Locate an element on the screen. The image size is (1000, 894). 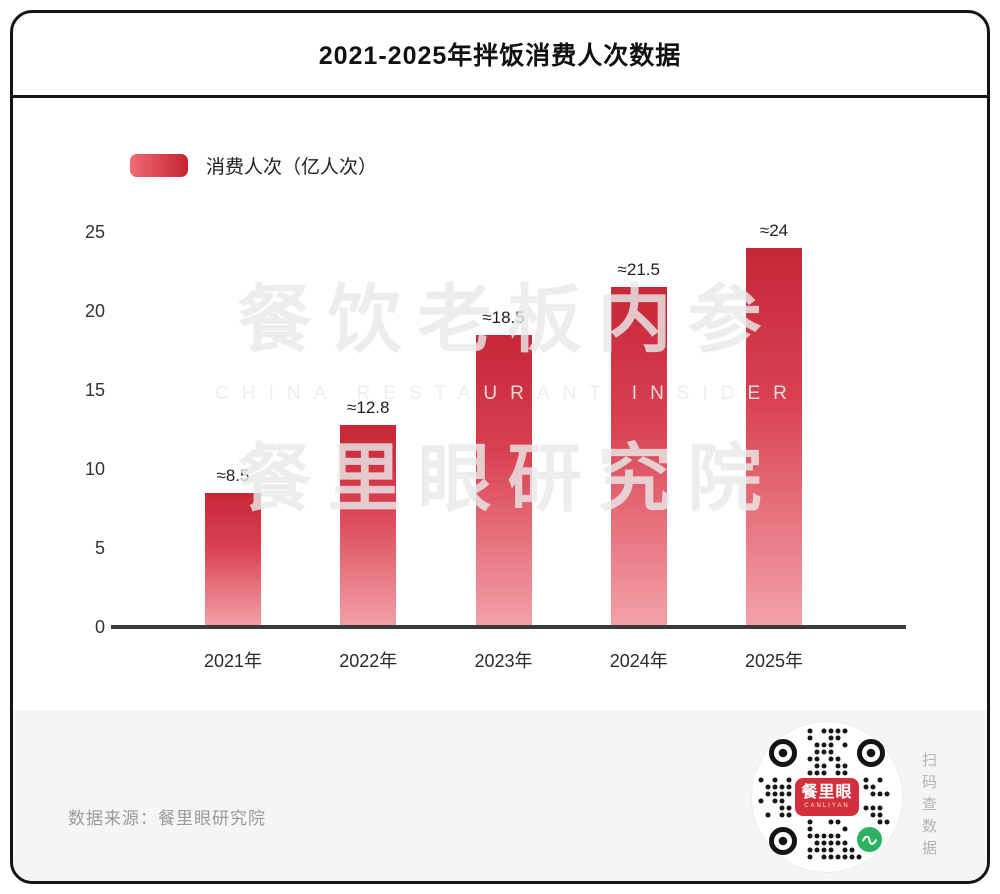
bar-slot: ≈8.5 2021年 is located at coordinates (233, 451).